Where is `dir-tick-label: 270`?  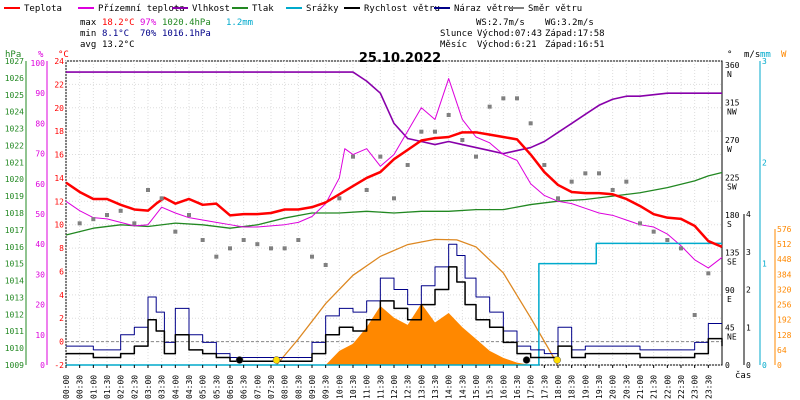
dir-tick-label: 270 is located at coordinates (732, 140).